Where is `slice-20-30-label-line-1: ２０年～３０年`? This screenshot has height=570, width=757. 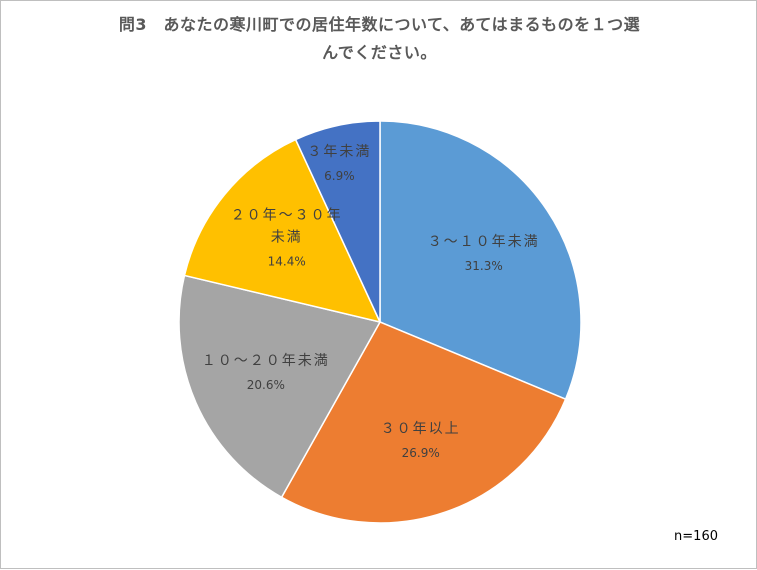
slice-20-30-label-line-1: ２０年～３０年 is located at coordinates (287, 216).